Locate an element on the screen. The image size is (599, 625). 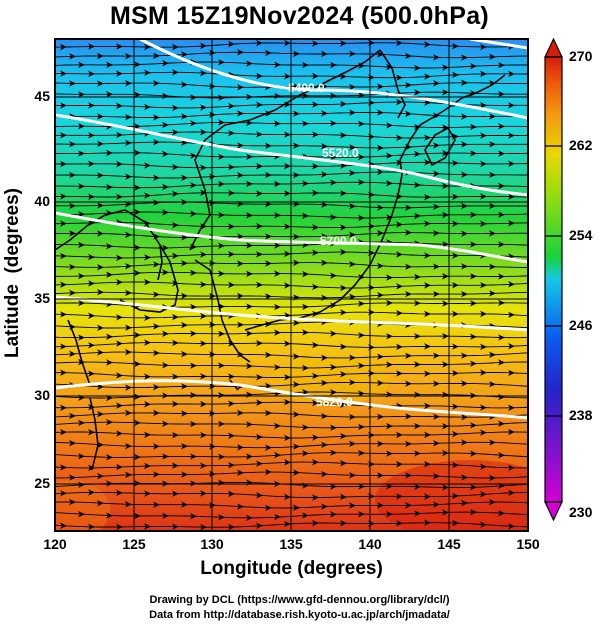
colorbar-upper-arrow is located at coordinates (553, 47).